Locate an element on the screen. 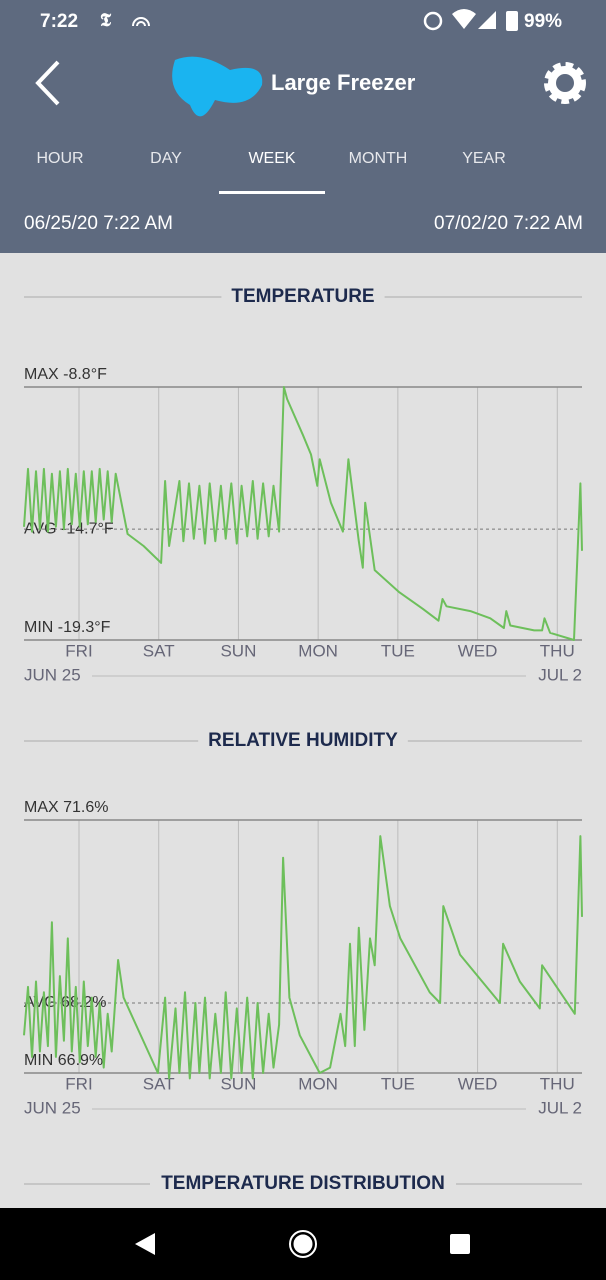  nav-home-ring is located at coordinates (303, 1244).